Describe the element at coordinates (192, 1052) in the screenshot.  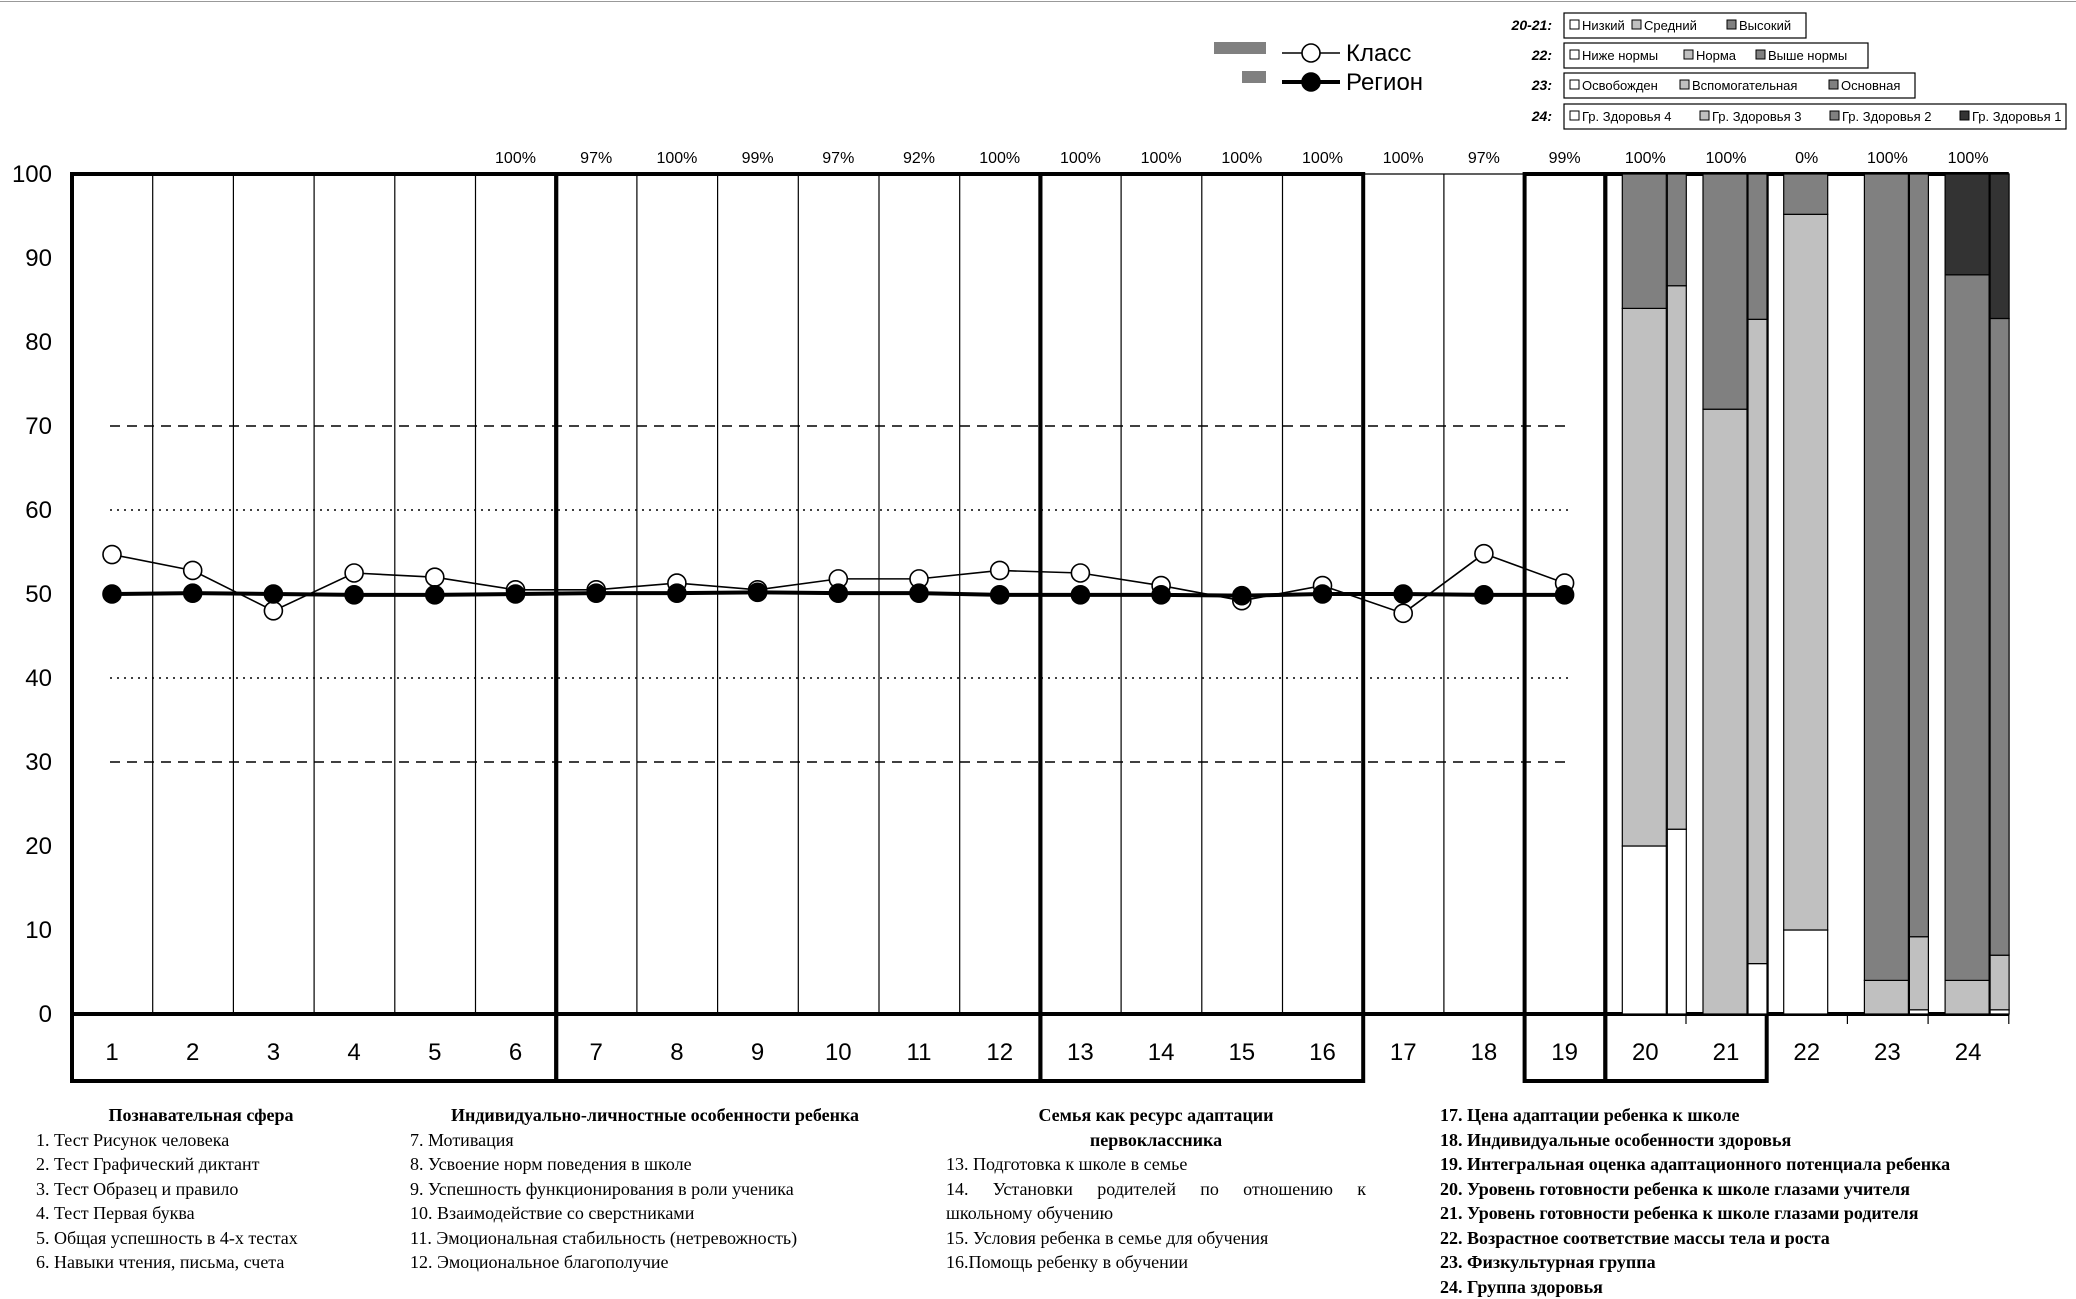
I see `x-tick-label: 2` at that location.